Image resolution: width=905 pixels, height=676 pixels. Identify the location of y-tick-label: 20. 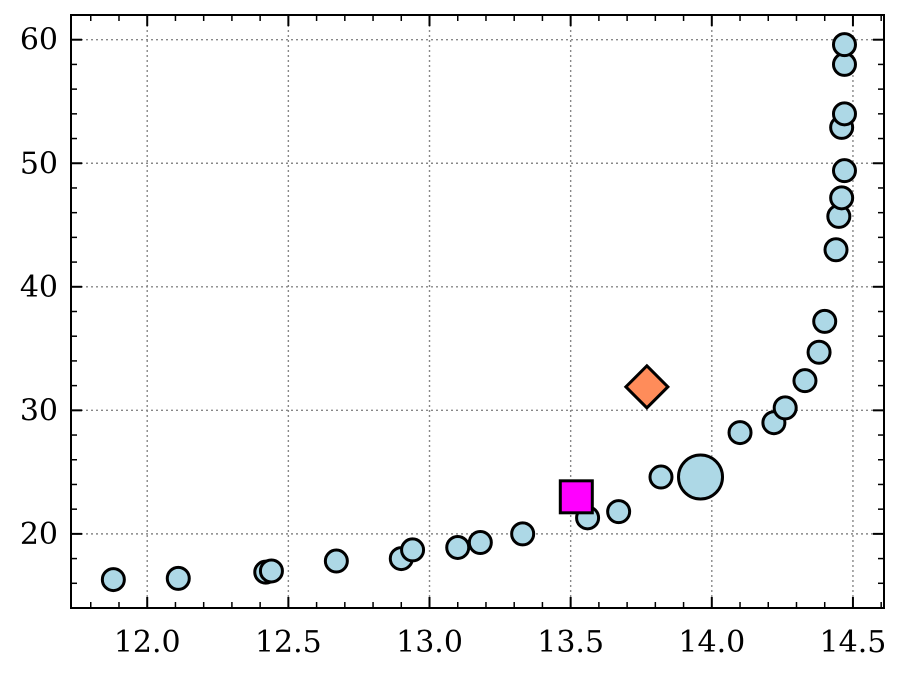
(39, 534).